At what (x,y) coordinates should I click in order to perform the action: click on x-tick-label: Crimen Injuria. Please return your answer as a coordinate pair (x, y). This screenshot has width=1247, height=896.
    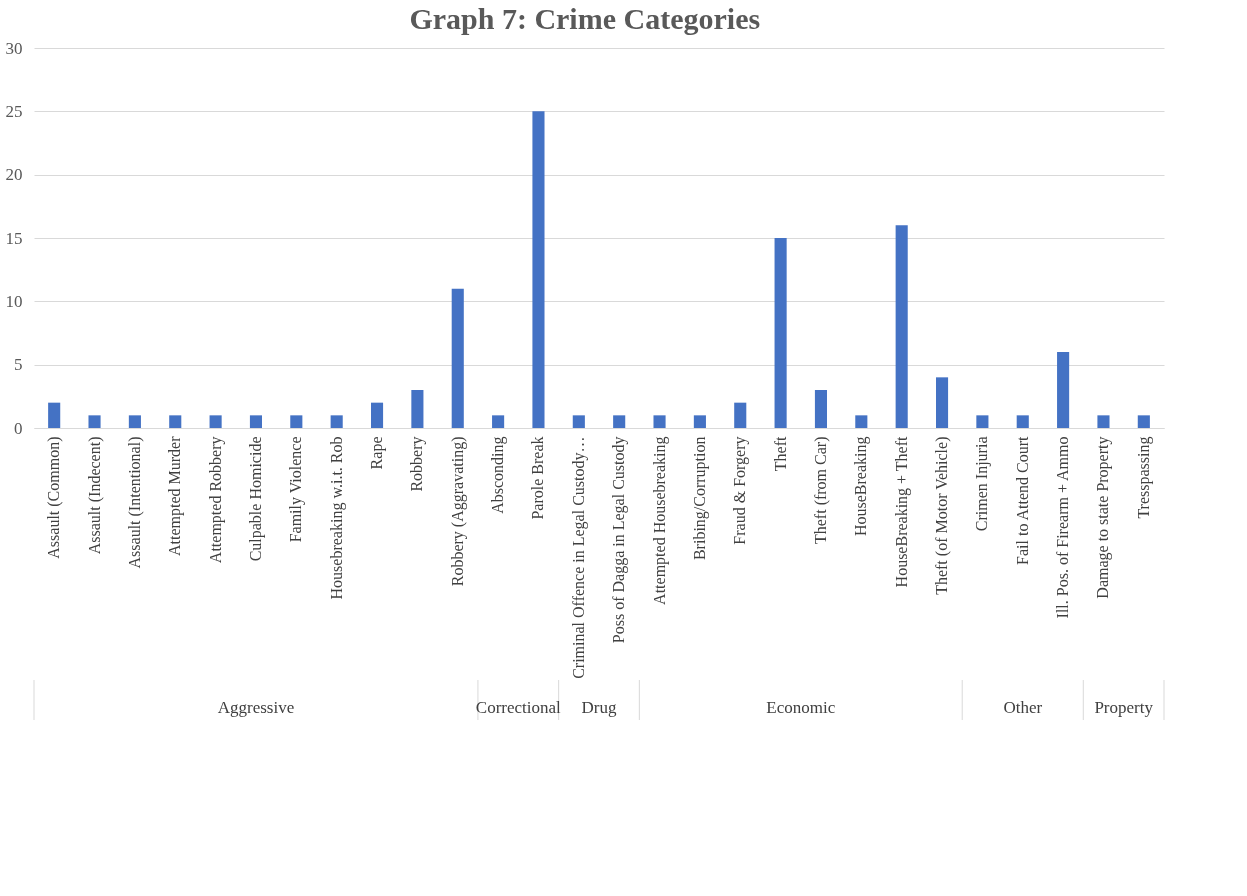
    Looking at the image, I should click on (982, 484).